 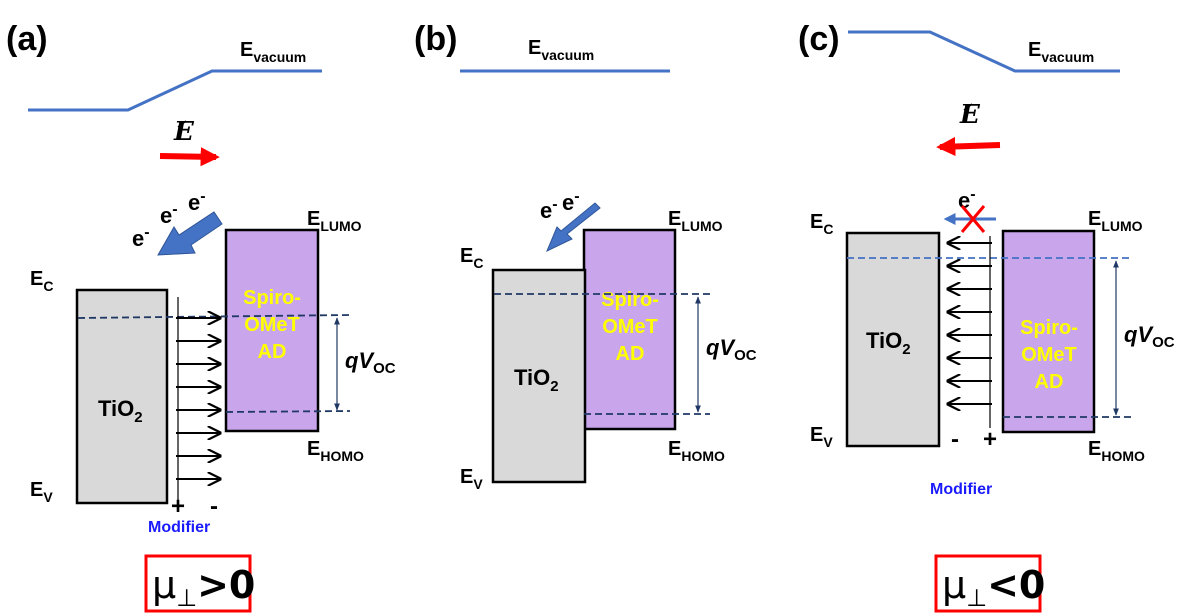 What do you see at coordinates (1149, 336) in the screenshot?
I see `panel-c-qvoc-label: qVOC` at bounding box center [1149, 336].